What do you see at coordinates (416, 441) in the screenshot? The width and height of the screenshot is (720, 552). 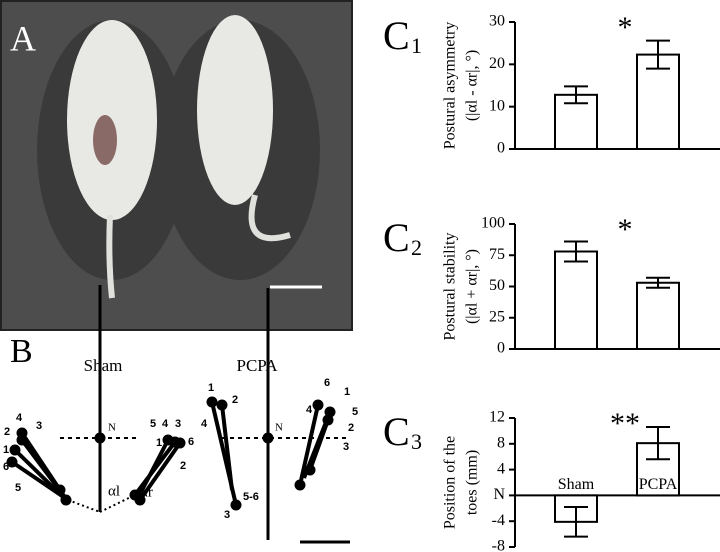 I see `panel-label-index: 3` at bounding box center [416, 441].